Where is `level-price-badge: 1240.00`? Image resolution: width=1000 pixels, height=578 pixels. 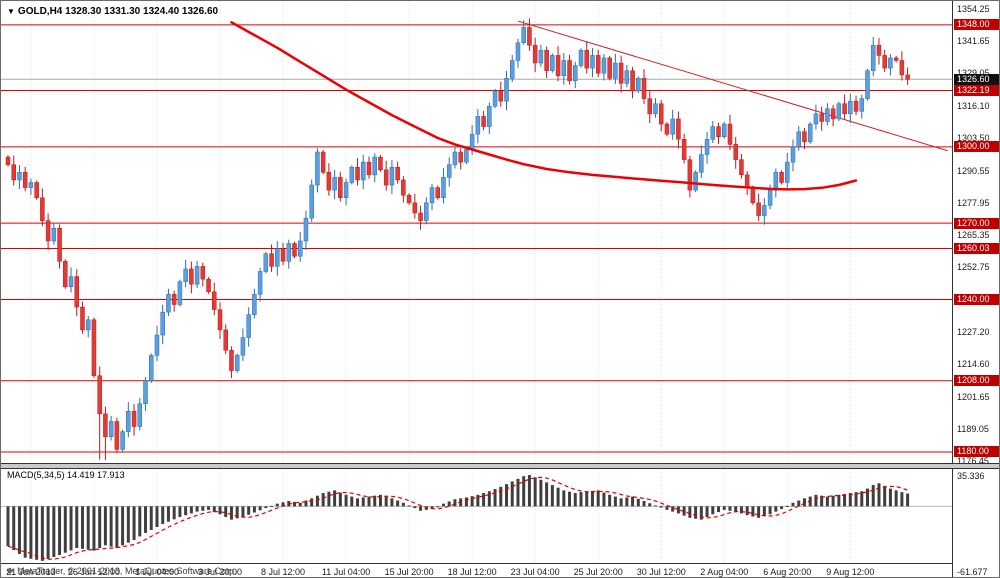 level-price-badge: 1240.00 is located at coordinates (976, 299).